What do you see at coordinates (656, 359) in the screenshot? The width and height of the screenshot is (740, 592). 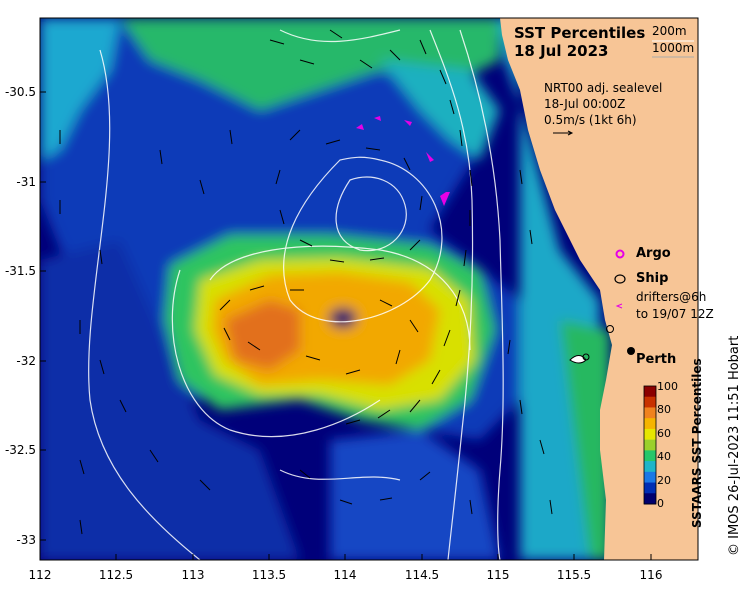 I see `city-label-perth: Perth` at bounding box center [656, 359].